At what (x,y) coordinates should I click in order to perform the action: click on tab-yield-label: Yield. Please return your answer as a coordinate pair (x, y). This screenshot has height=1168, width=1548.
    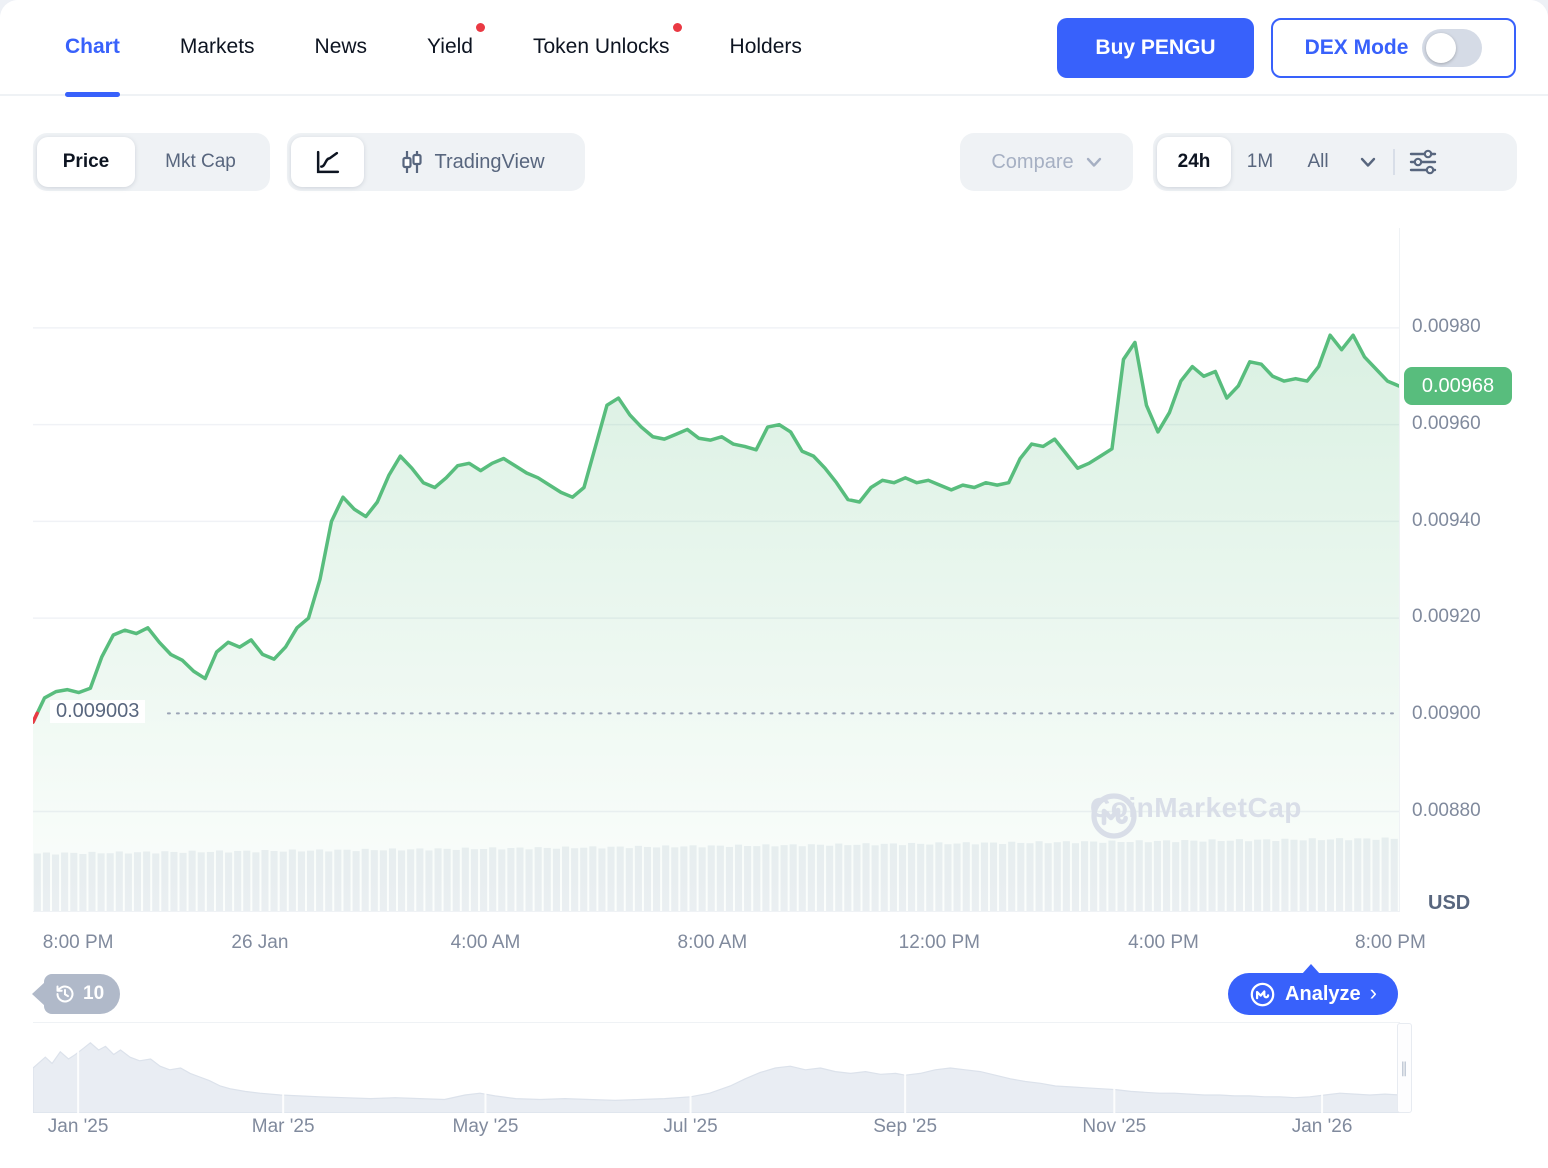
    Looking at the image, I should click on (450, 46).